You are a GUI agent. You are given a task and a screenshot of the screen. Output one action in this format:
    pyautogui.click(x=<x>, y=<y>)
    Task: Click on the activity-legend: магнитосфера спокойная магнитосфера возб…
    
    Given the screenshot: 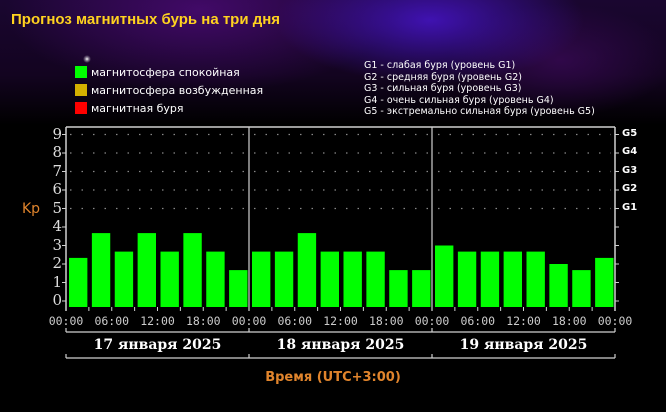 What is the action you would take?
    pyautogui.click(x=169, y=90)
    